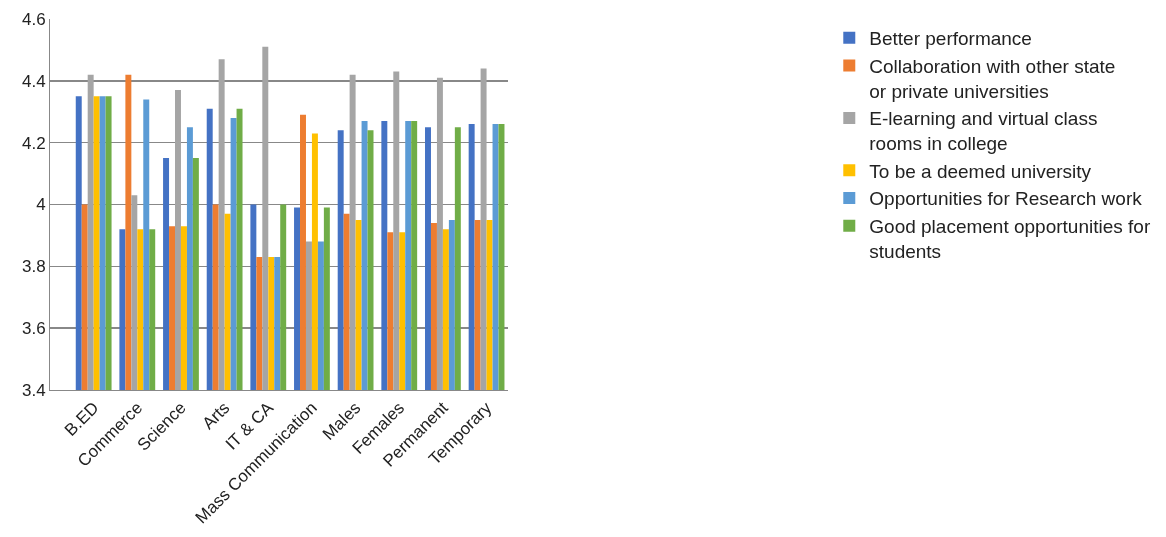 This screenshot has width=1166, height=537. What do you see at coordinates (33, 81) in the screenshot?
I see `y-tick-label: 4.4` at bounding box center [33, 81].